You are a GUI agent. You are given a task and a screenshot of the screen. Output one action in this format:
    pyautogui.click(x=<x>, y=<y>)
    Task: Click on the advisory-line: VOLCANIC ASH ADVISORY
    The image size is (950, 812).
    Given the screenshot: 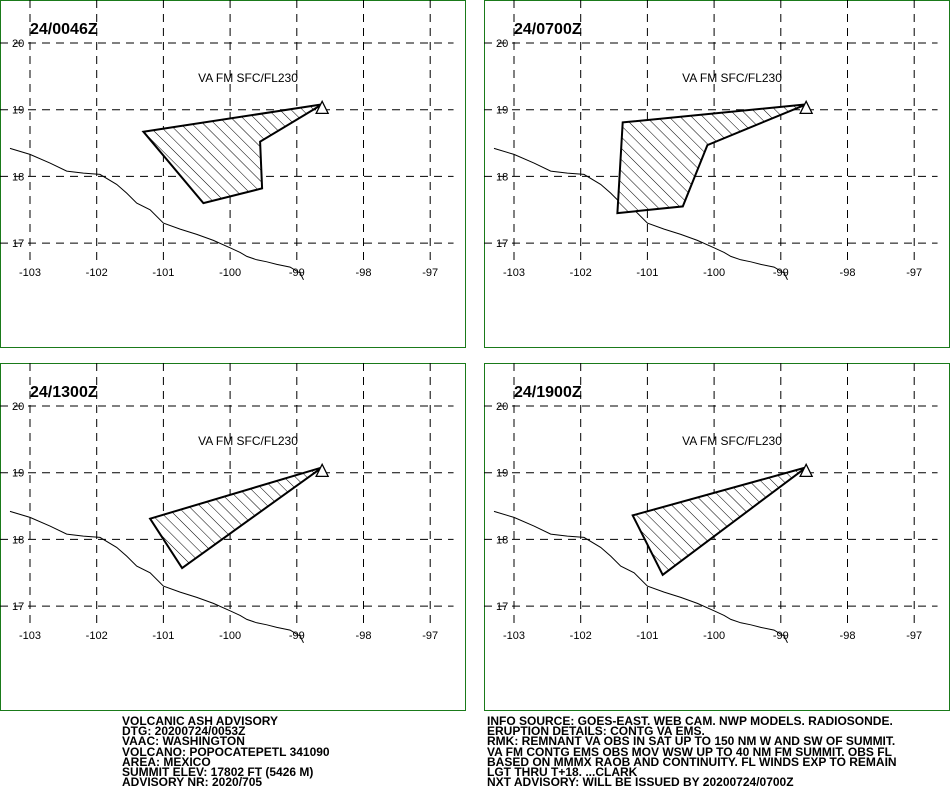 What is the action you would take?
    pyautogui.click(x=200, y=721)
    